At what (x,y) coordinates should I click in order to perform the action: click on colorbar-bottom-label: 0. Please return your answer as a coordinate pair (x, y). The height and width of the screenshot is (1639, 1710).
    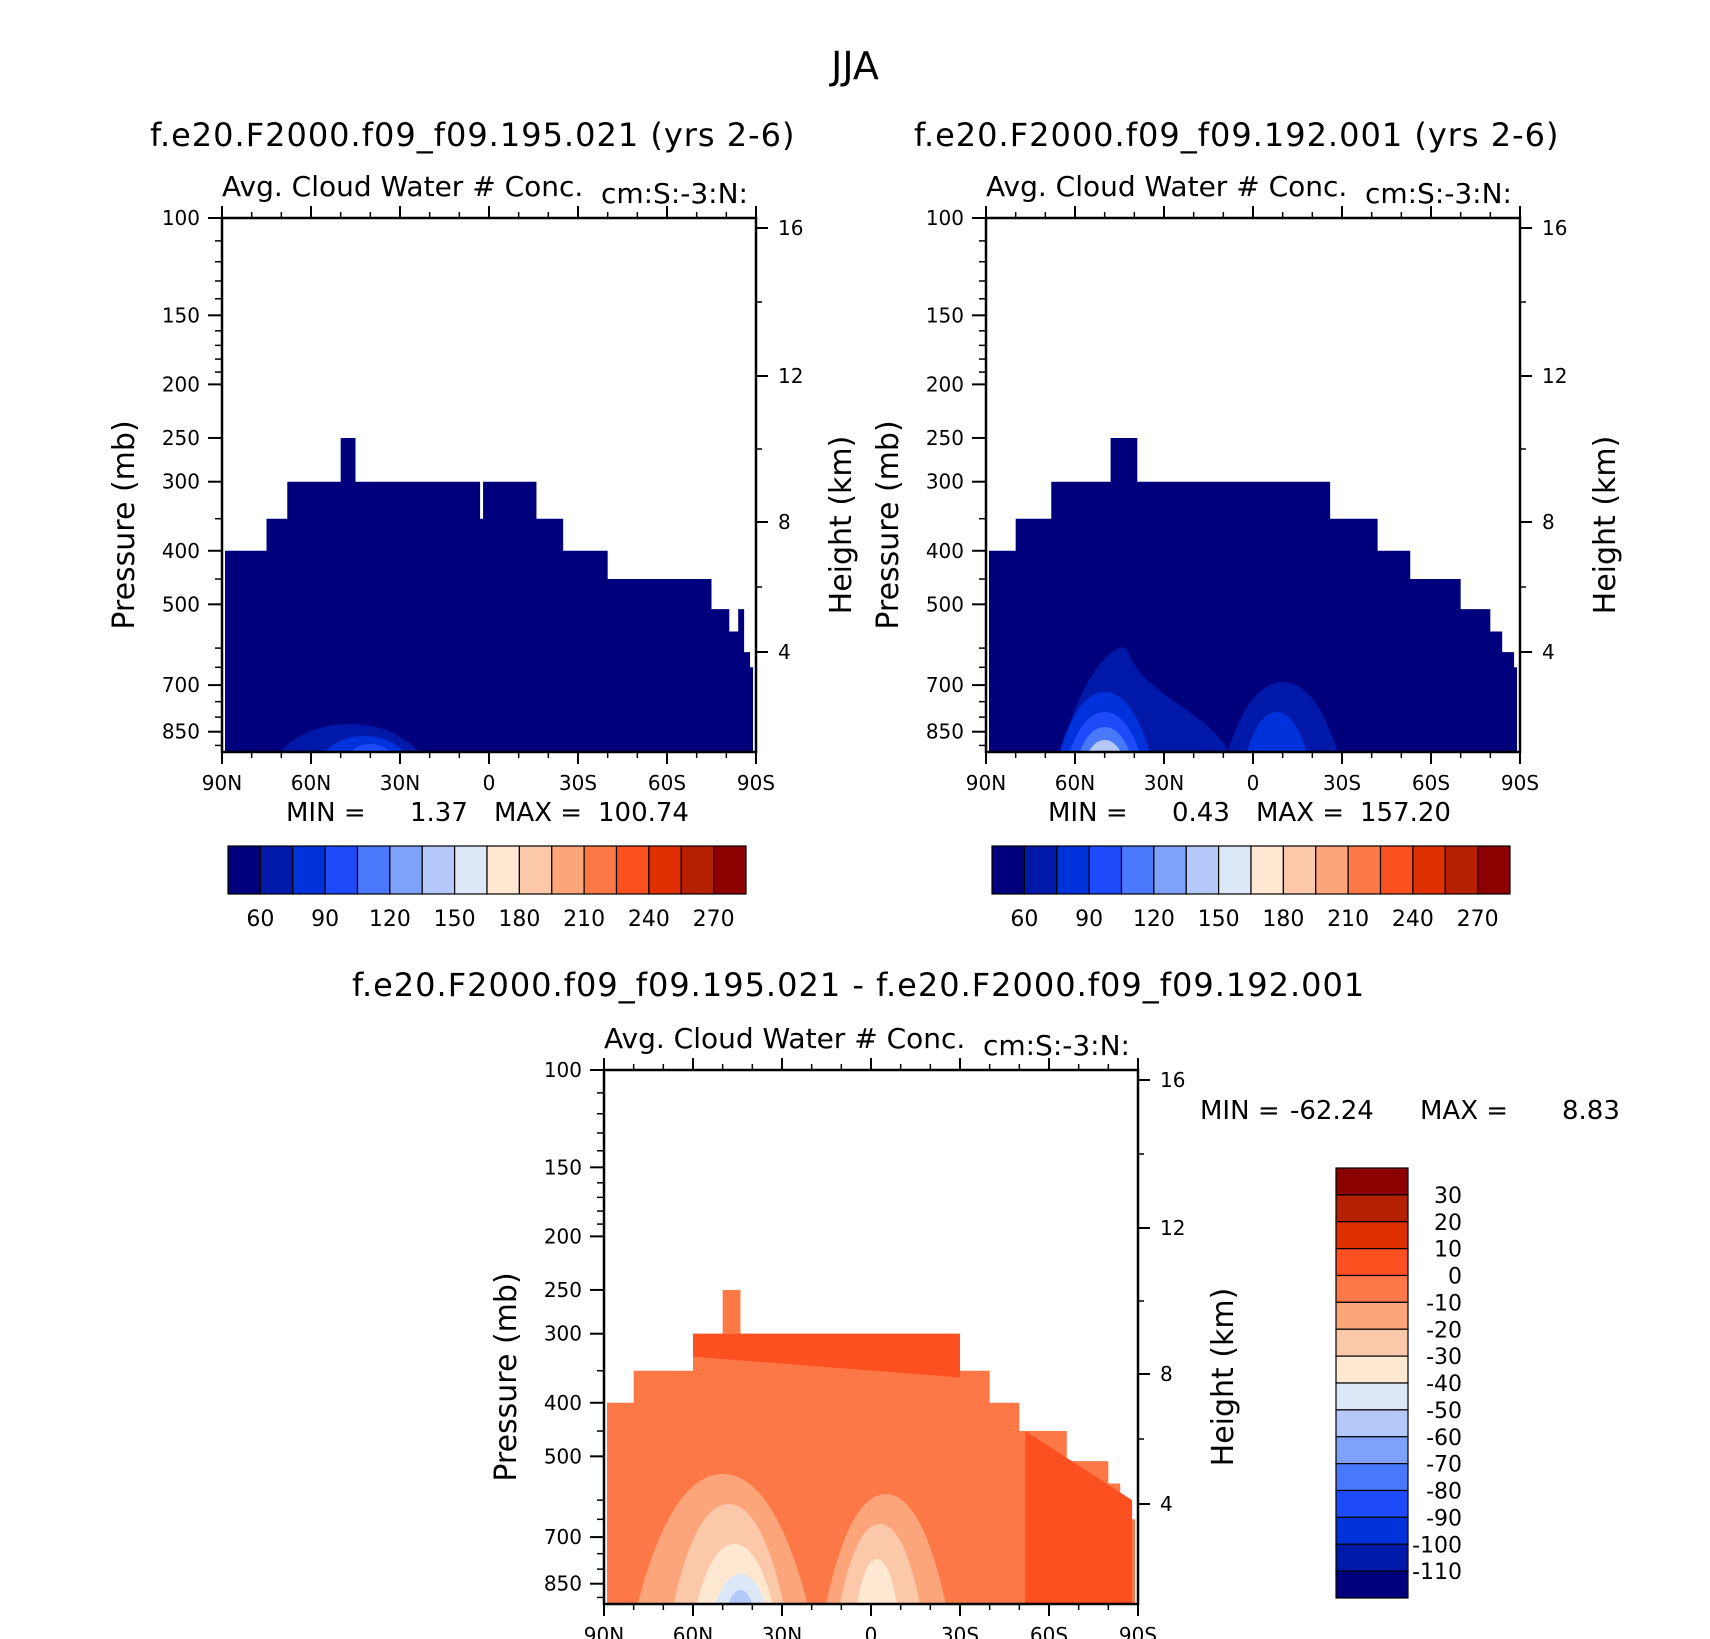
    Looking at the image, I should click on (1455, 1277).